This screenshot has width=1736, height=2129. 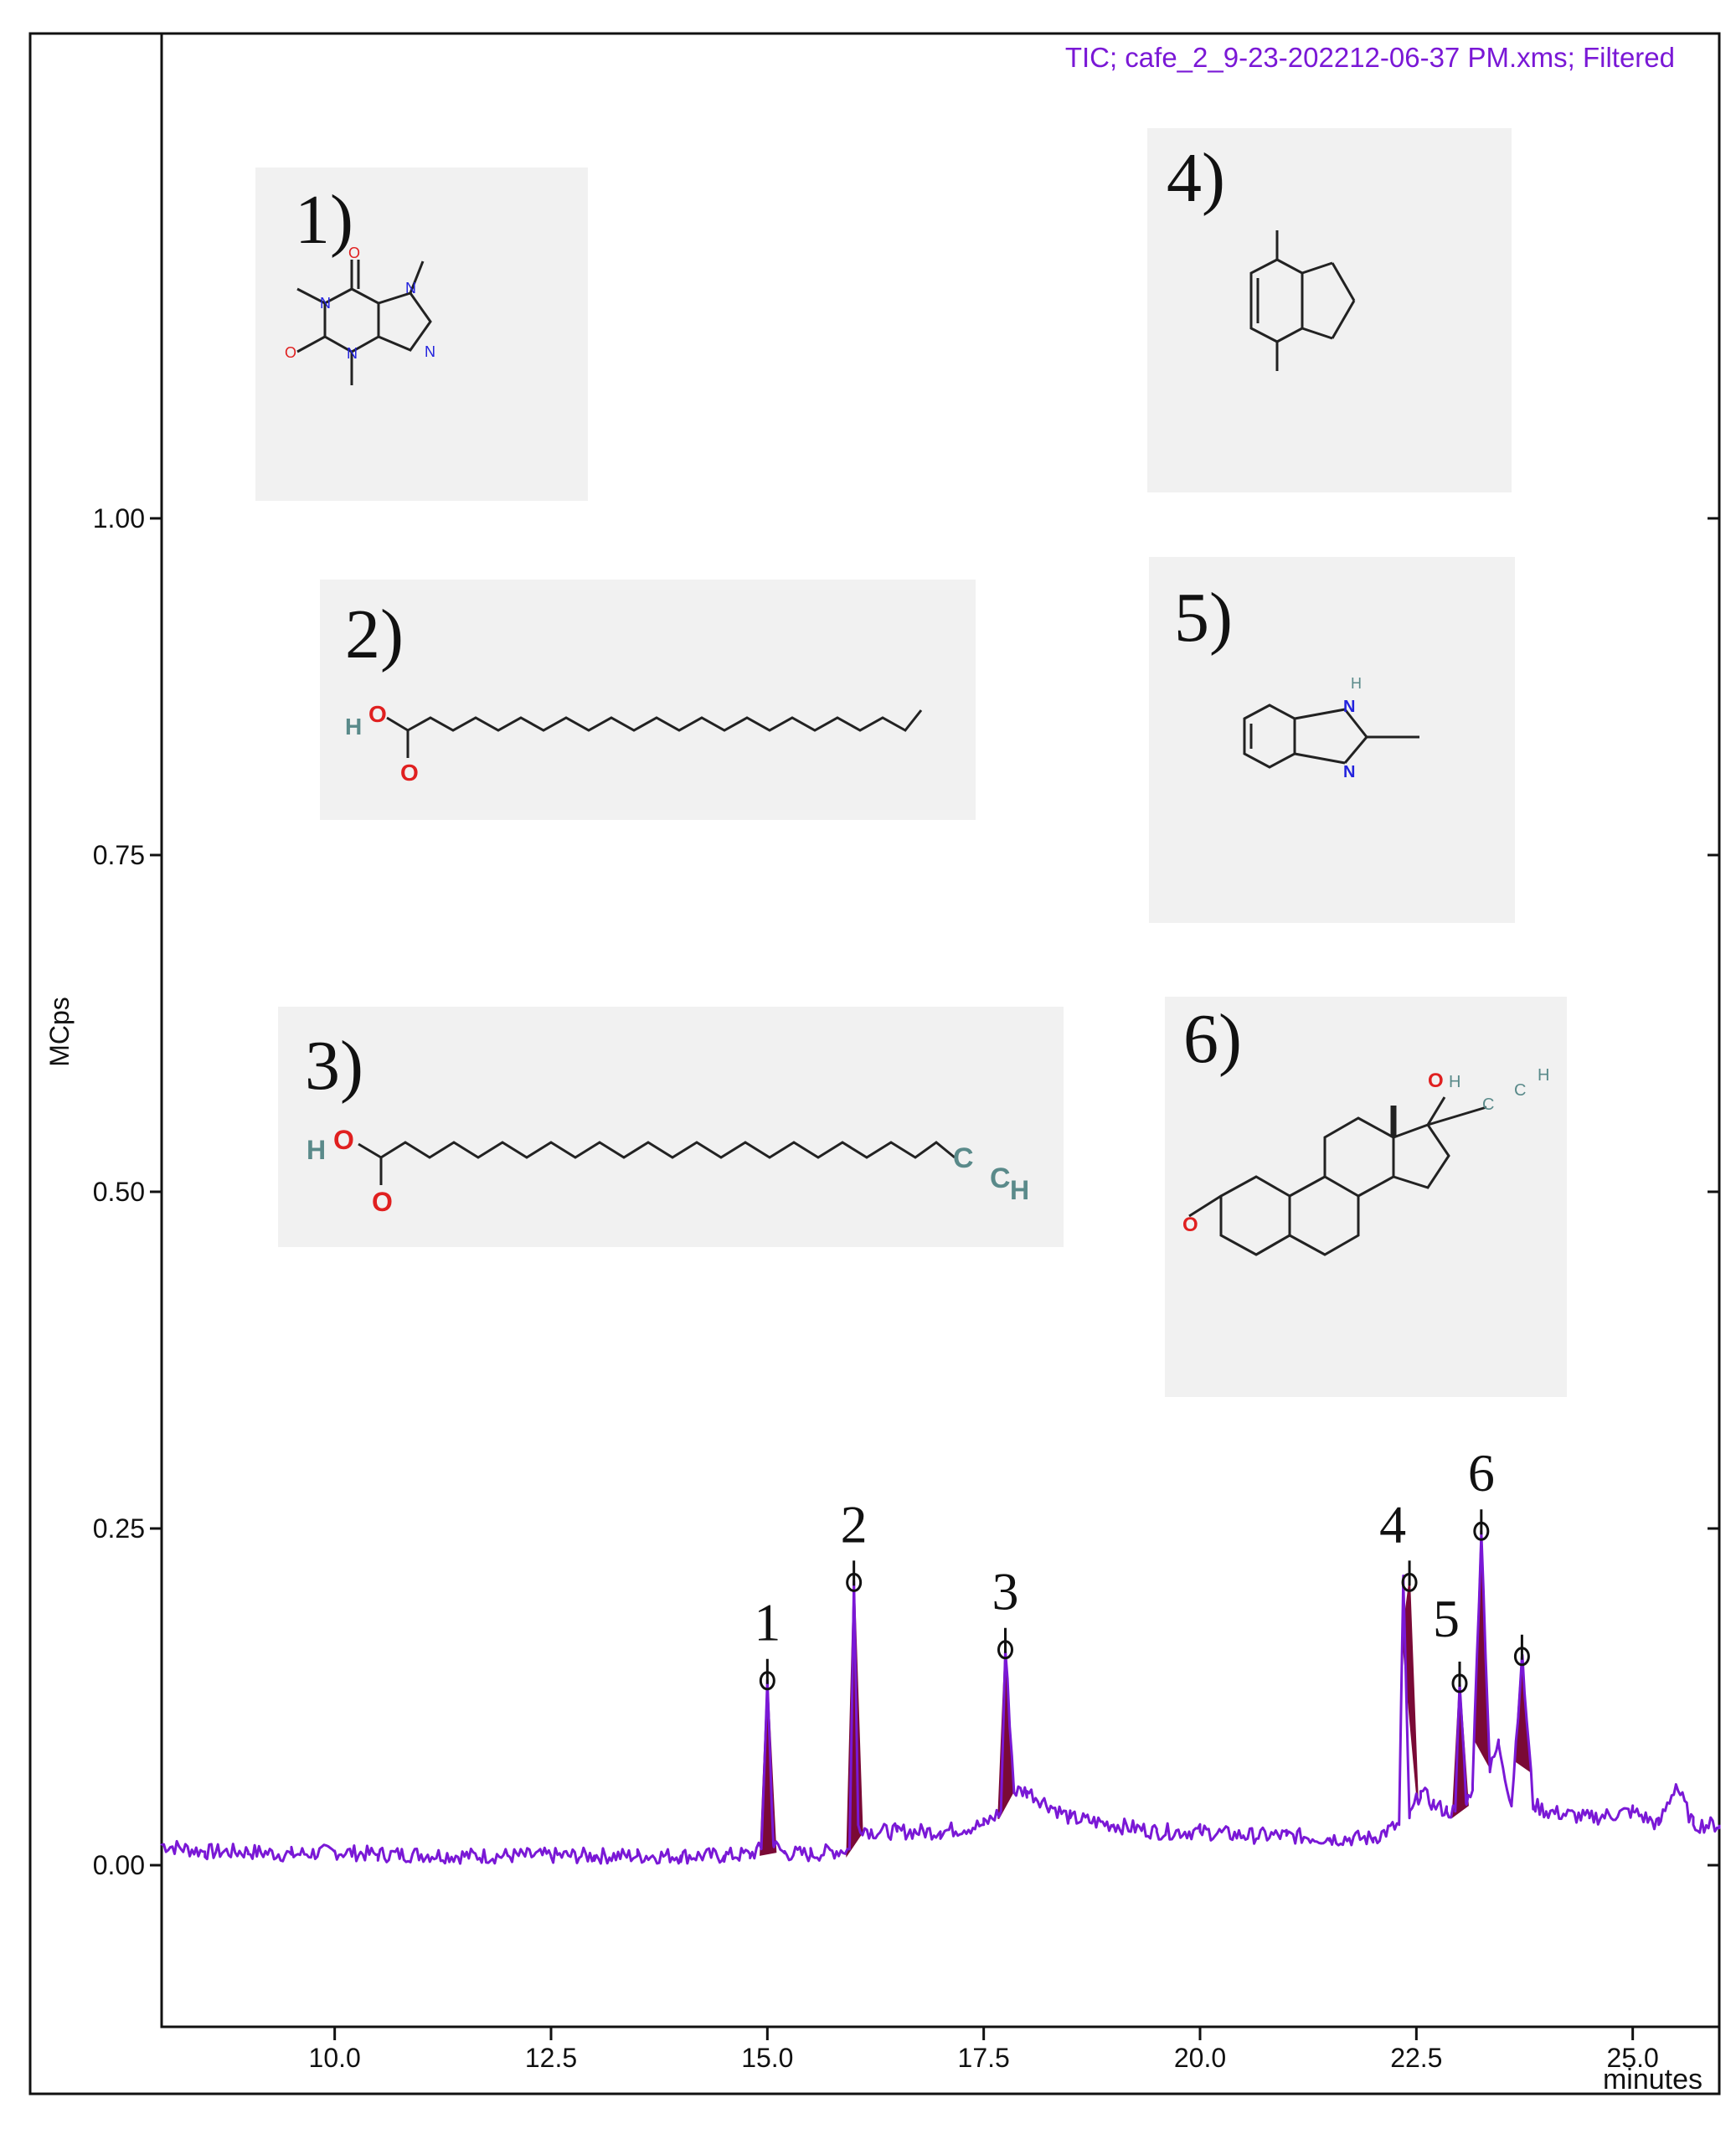 I want to click on structure-3-h-terminal: H, so click(x=1019, y=1190).